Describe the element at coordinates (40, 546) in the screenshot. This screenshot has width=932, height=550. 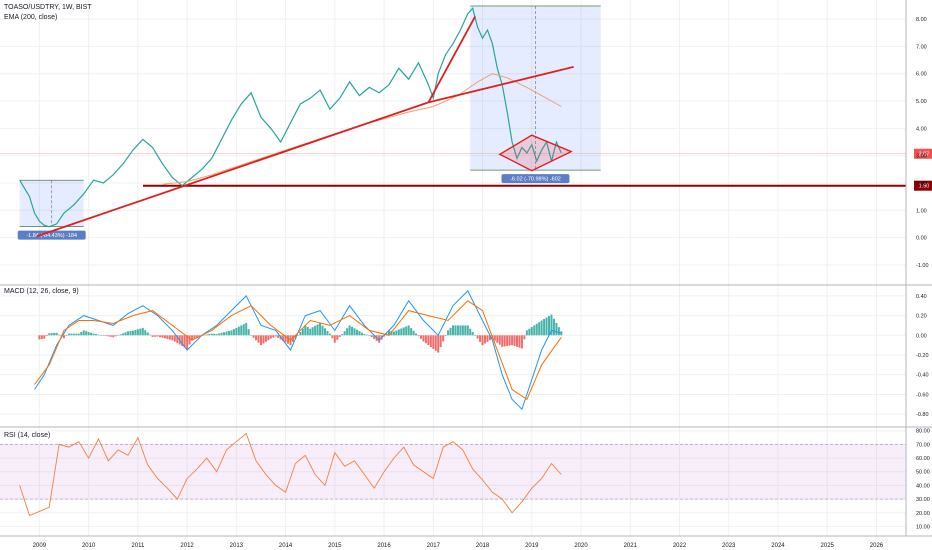
I see `time-tick-label: 2009` at that location.